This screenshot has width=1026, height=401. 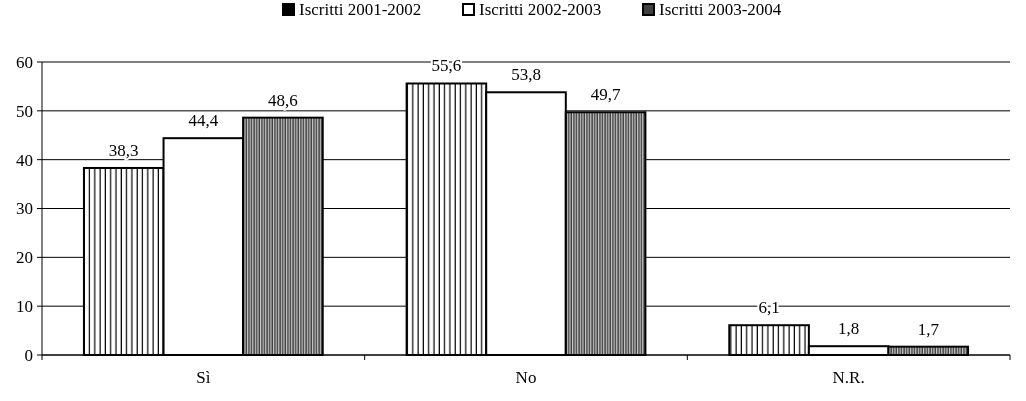 I want to click on data-label: 44,4, so click(x=203, y=121).